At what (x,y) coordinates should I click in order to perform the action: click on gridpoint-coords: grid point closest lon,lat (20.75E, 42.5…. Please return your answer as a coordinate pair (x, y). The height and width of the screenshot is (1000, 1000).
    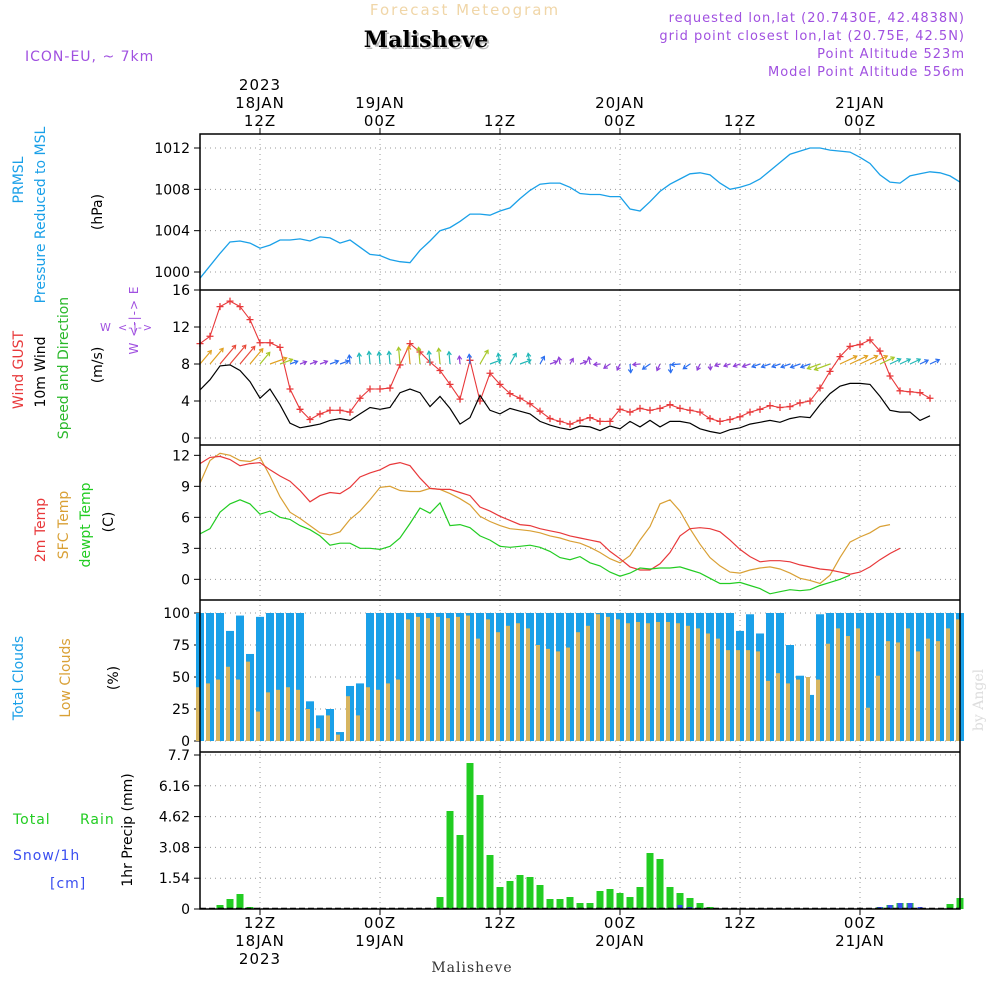
    Looking at the image, I should click on (812, 36).